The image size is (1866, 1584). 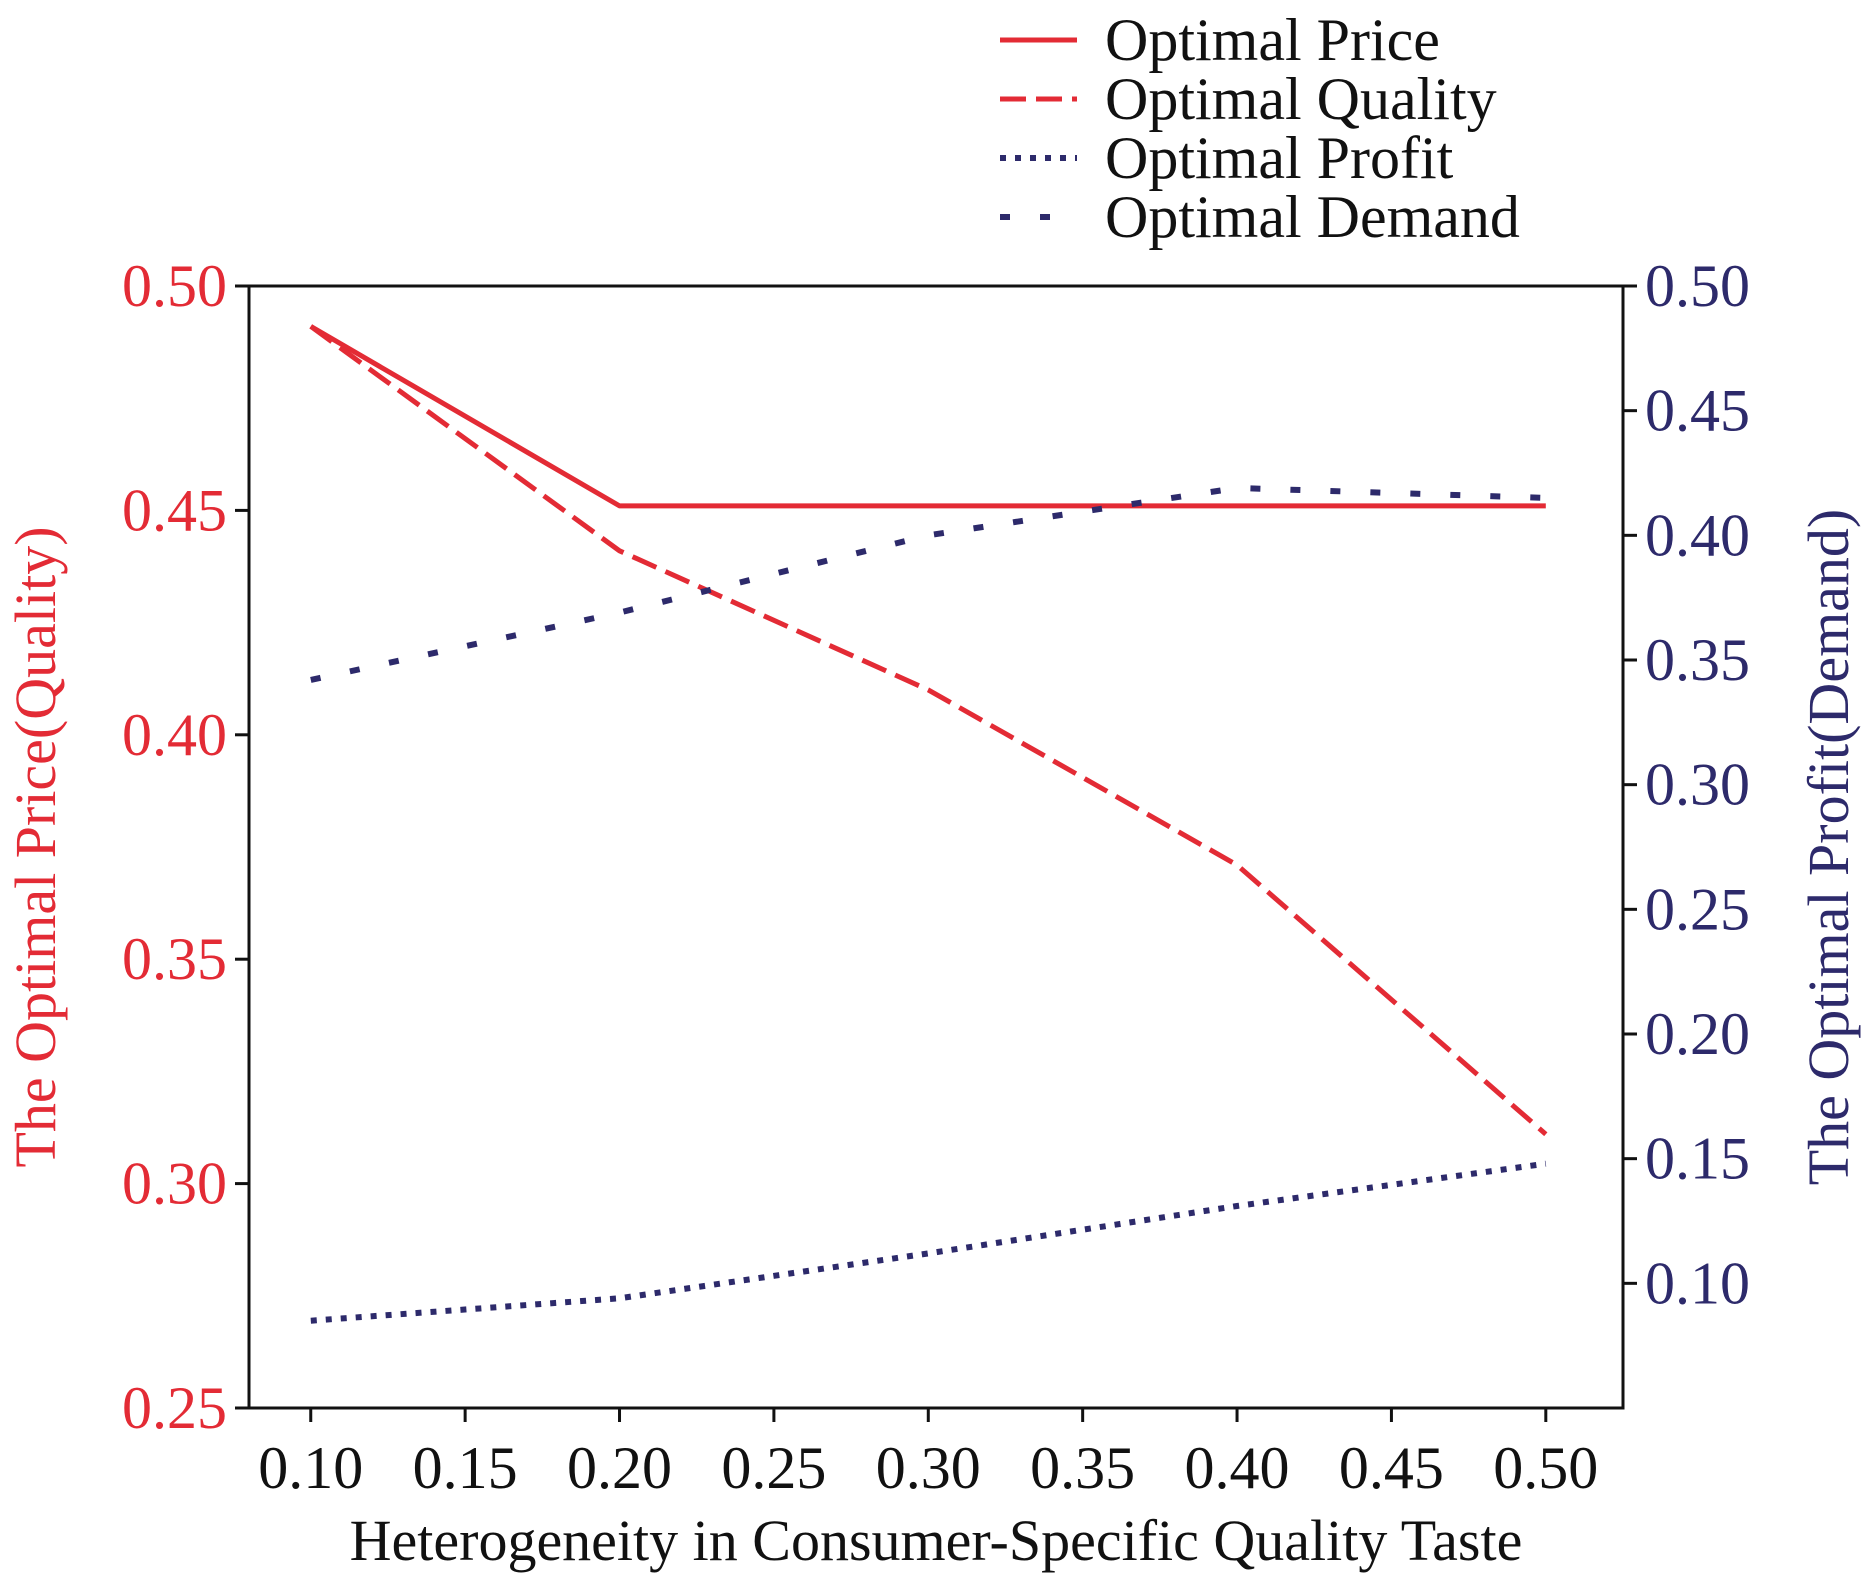 What do you see at coordinates (465, 1468) in the screenshot?
I see `x-tick-label: 0.15` at bounding box center [465, 1468].